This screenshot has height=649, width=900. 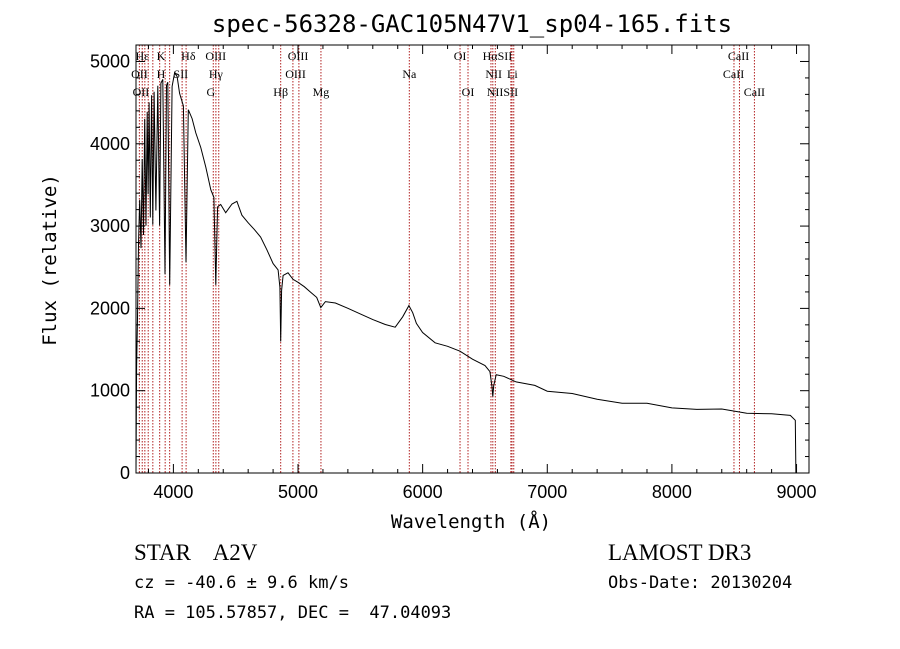 I want to click on y-tick-label: 2000, so click(x=110, y=308).